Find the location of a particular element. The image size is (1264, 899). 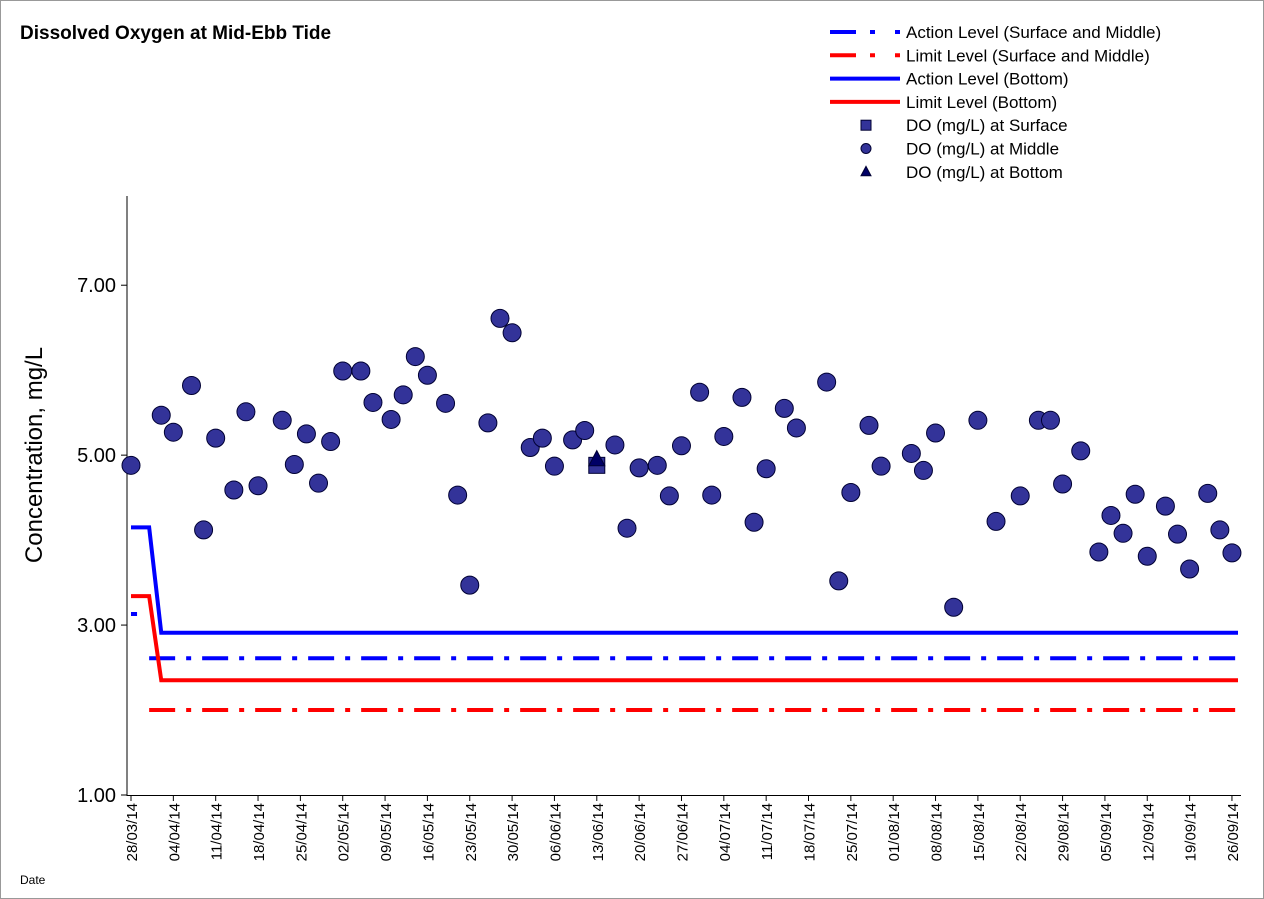

x-tick-label: 29/08/14 is located at coordinates (1064, 832).